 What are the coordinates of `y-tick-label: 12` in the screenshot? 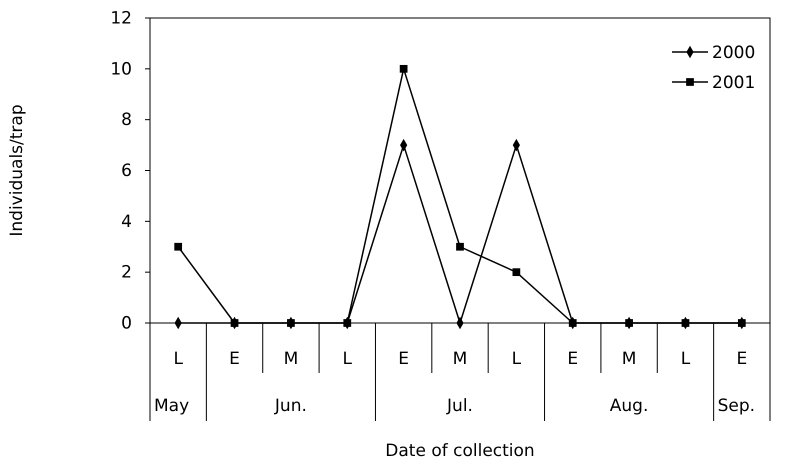 It's located at (121, 18).